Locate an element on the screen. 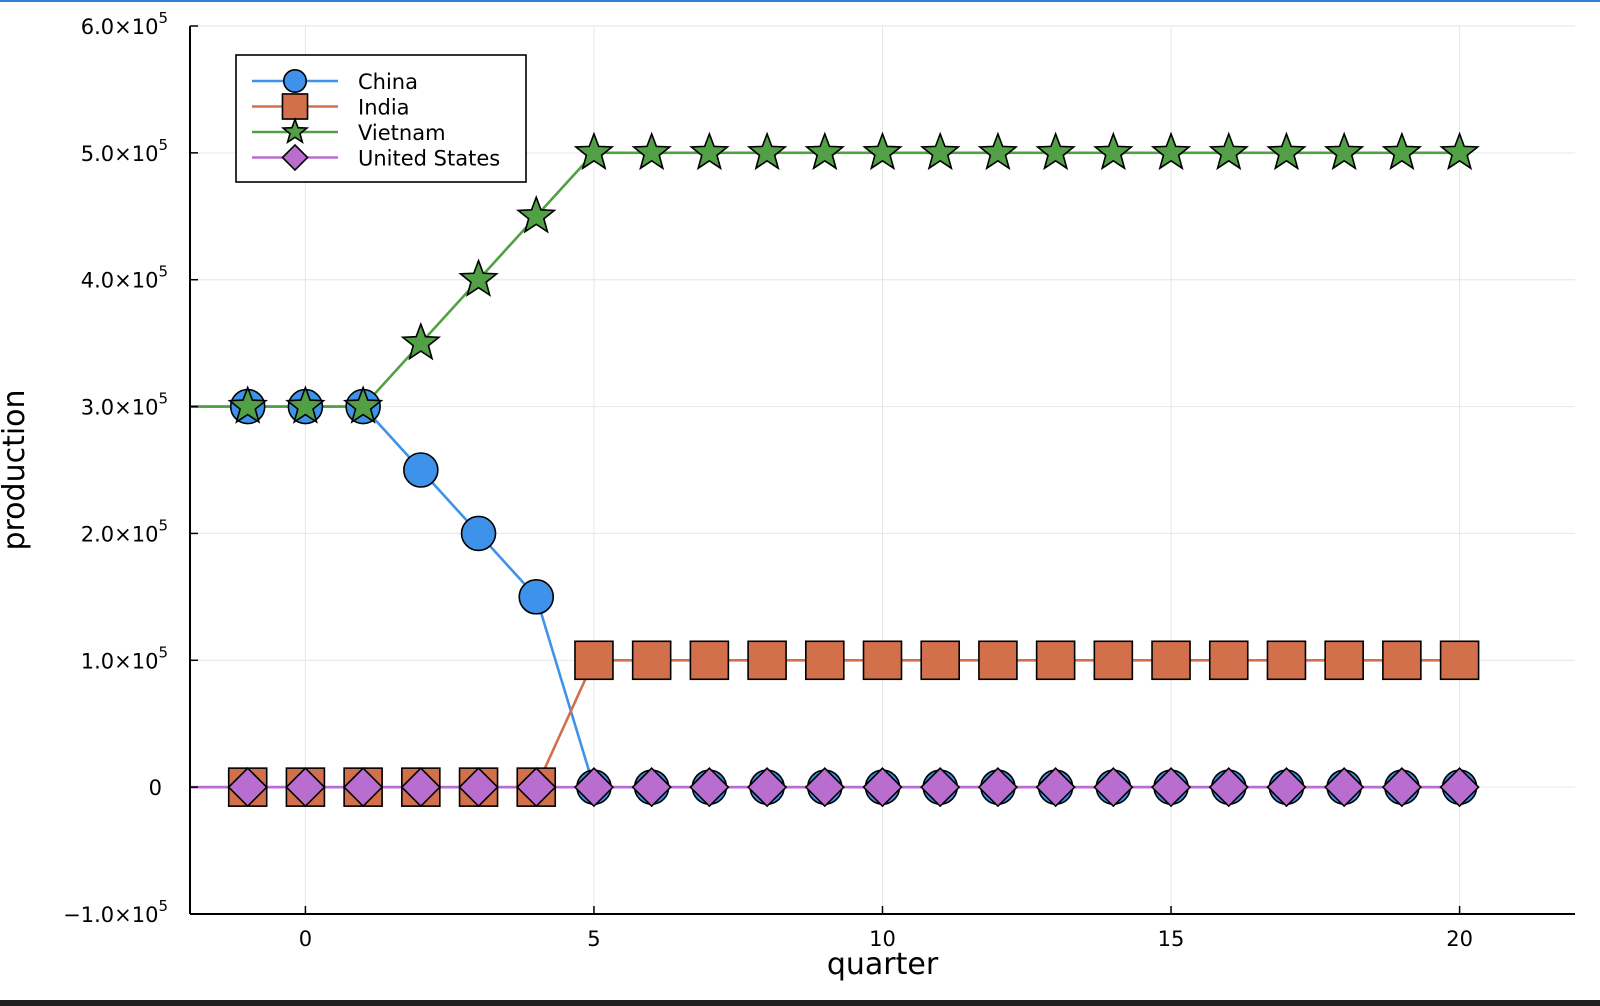  legend-label-united-states: United States is located at coordinates (429, 159).